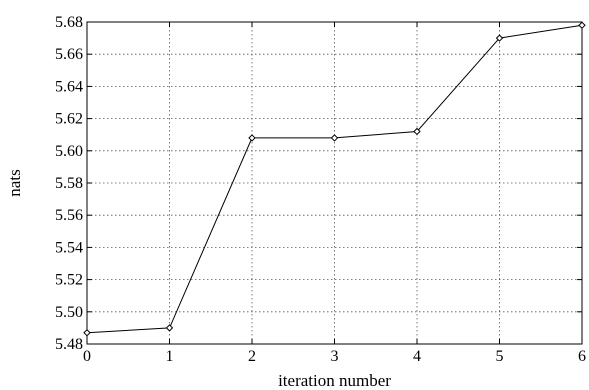  Describe the element at coordinates (69, 151) in the screenshot. I see `y-tick-label: 5.60` at that location.